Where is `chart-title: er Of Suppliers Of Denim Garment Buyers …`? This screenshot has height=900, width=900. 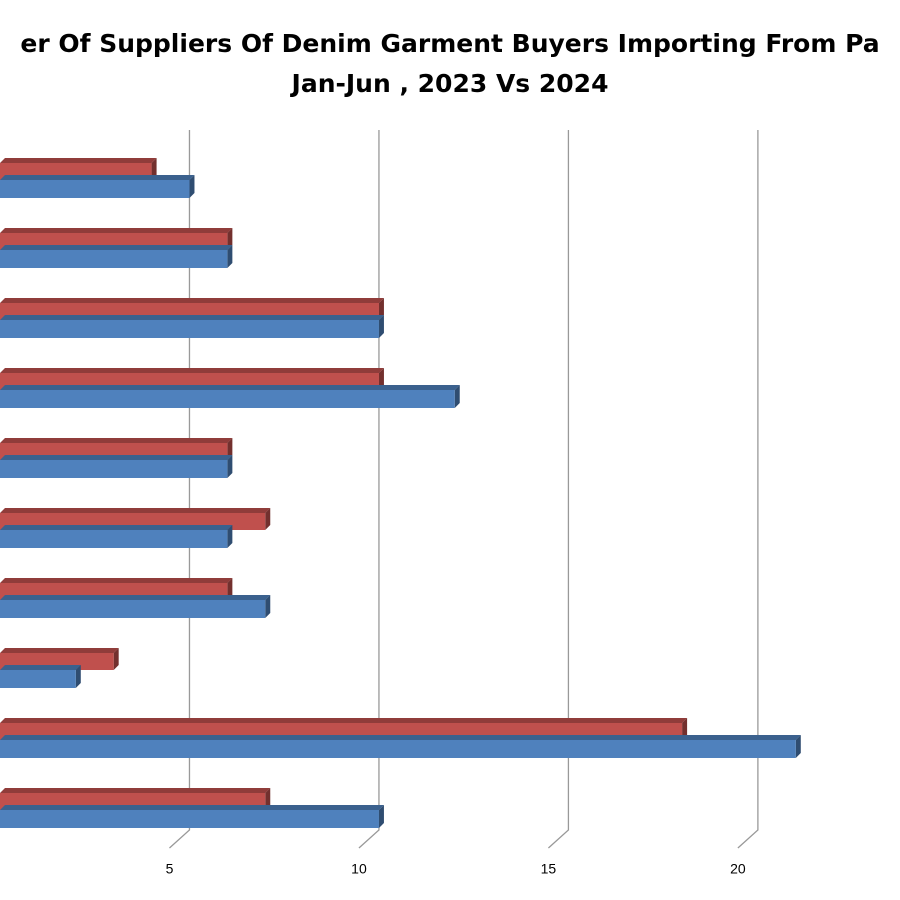 chart-title: er Of Suppliers Of Denim Garment Buyers … is located at coordinates (449, 43).